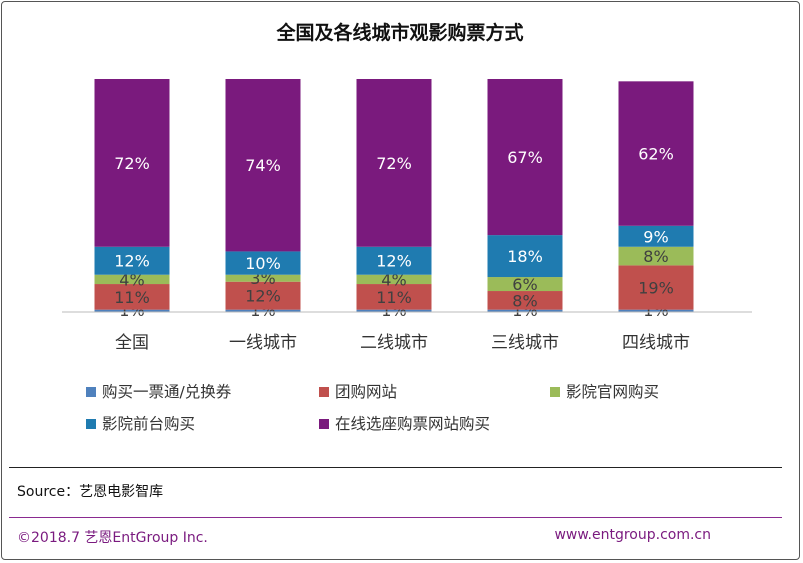  I want to click on legend-label: 购买一票通/兑换券, so click(167, 392).